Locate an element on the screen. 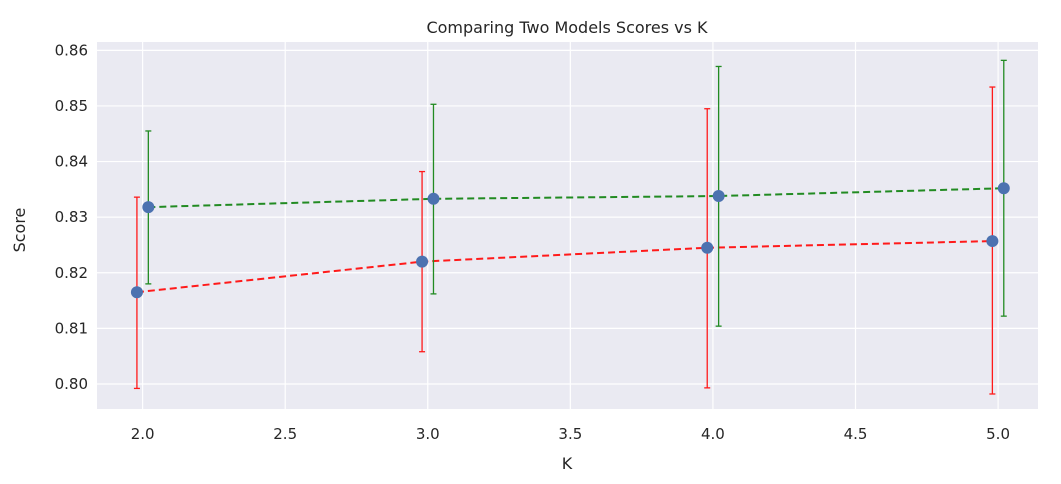 The width and height of the screenshot is (1061, 484). y-tick-label: 0.85 is located at coordinates (71, 106).